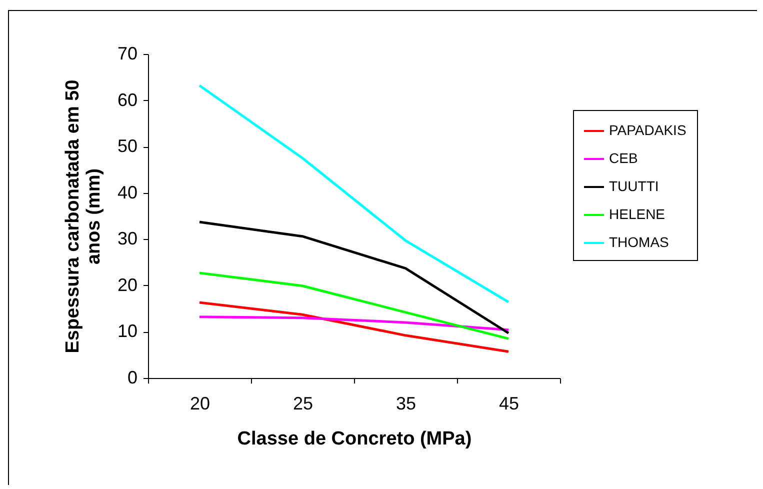  Describe the element at coordinates (647, 130) in the screenshot. I see `legend-label: PAPADAKIS` at that location.